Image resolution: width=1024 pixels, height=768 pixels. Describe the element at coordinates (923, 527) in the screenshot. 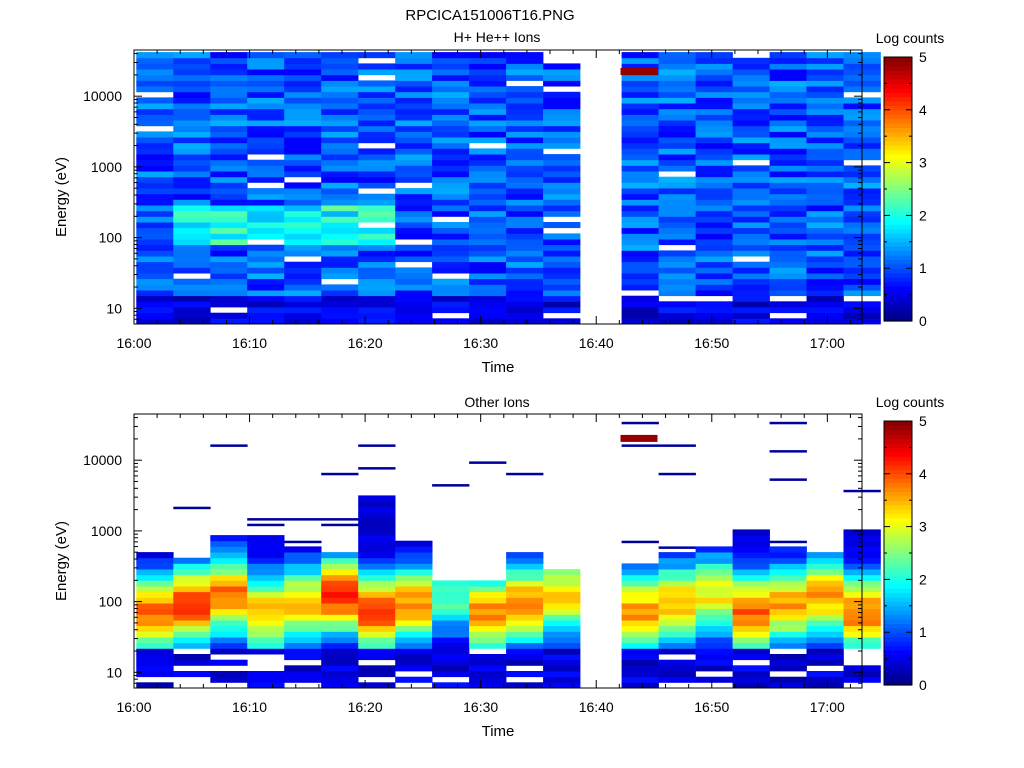

I see `colorbar-tick-label: 3` at that location.